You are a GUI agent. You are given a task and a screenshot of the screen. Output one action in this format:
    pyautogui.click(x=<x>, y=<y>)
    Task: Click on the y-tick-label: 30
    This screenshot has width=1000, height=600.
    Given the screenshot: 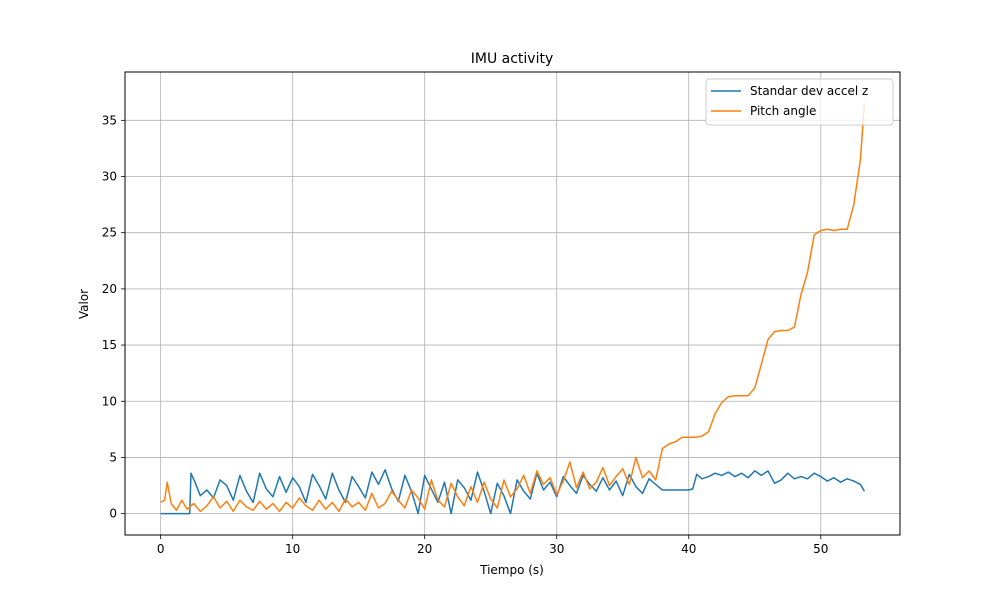 What is the action you would take?
    pyautogui.click(x=109, y=177)
    